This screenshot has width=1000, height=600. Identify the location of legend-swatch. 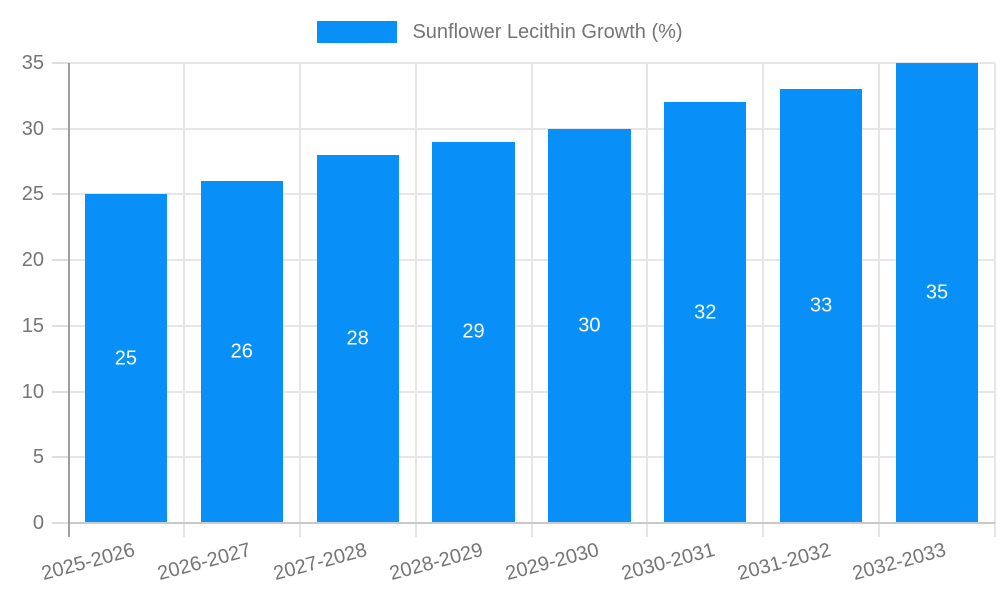
(357, 32).